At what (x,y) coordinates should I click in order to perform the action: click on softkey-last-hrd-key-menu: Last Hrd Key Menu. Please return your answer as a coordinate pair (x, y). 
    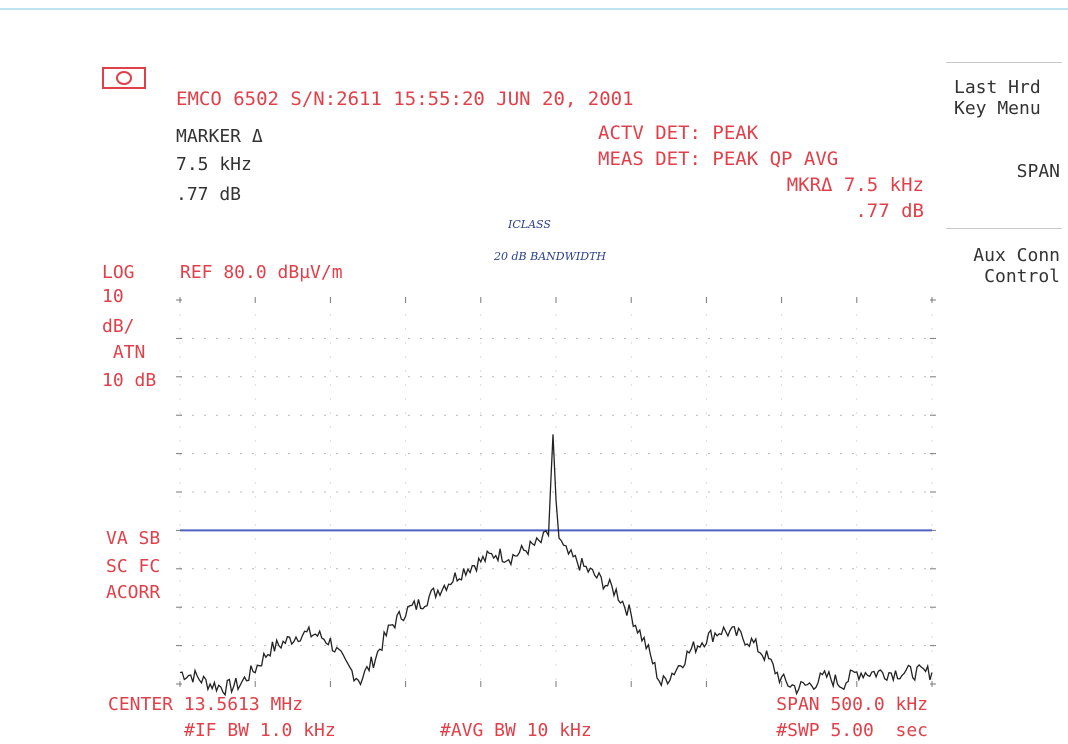
    Looking at the image, I should click on (997, 98).